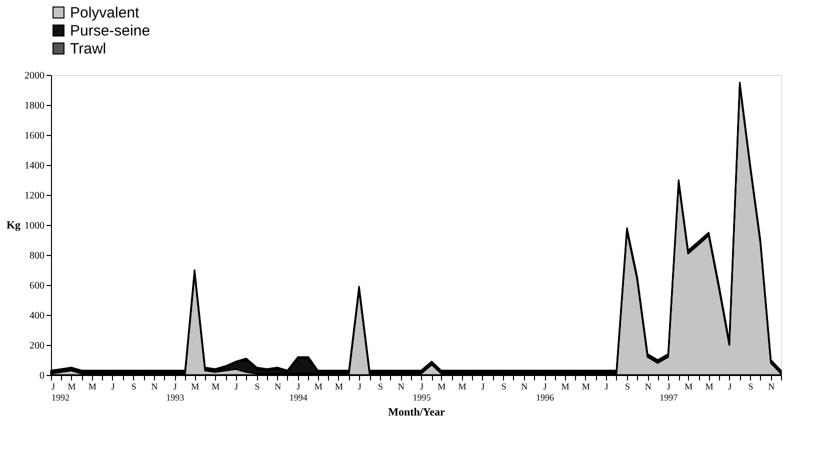 Image resolution: width=819 pixels, height=449 pixels. I want to click on x-tick-label: J 1993, so click(175, 392).